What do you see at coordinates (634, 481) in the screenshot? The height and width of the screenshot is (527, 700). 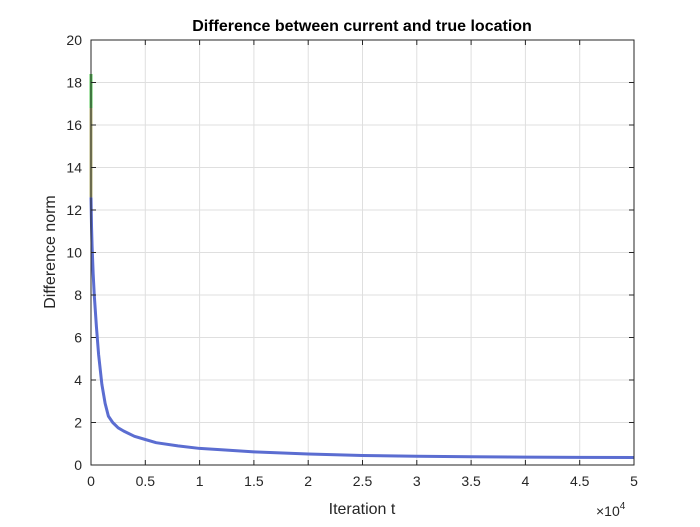 I see `x-tick-label: 5` at bounding box center [634, 481].